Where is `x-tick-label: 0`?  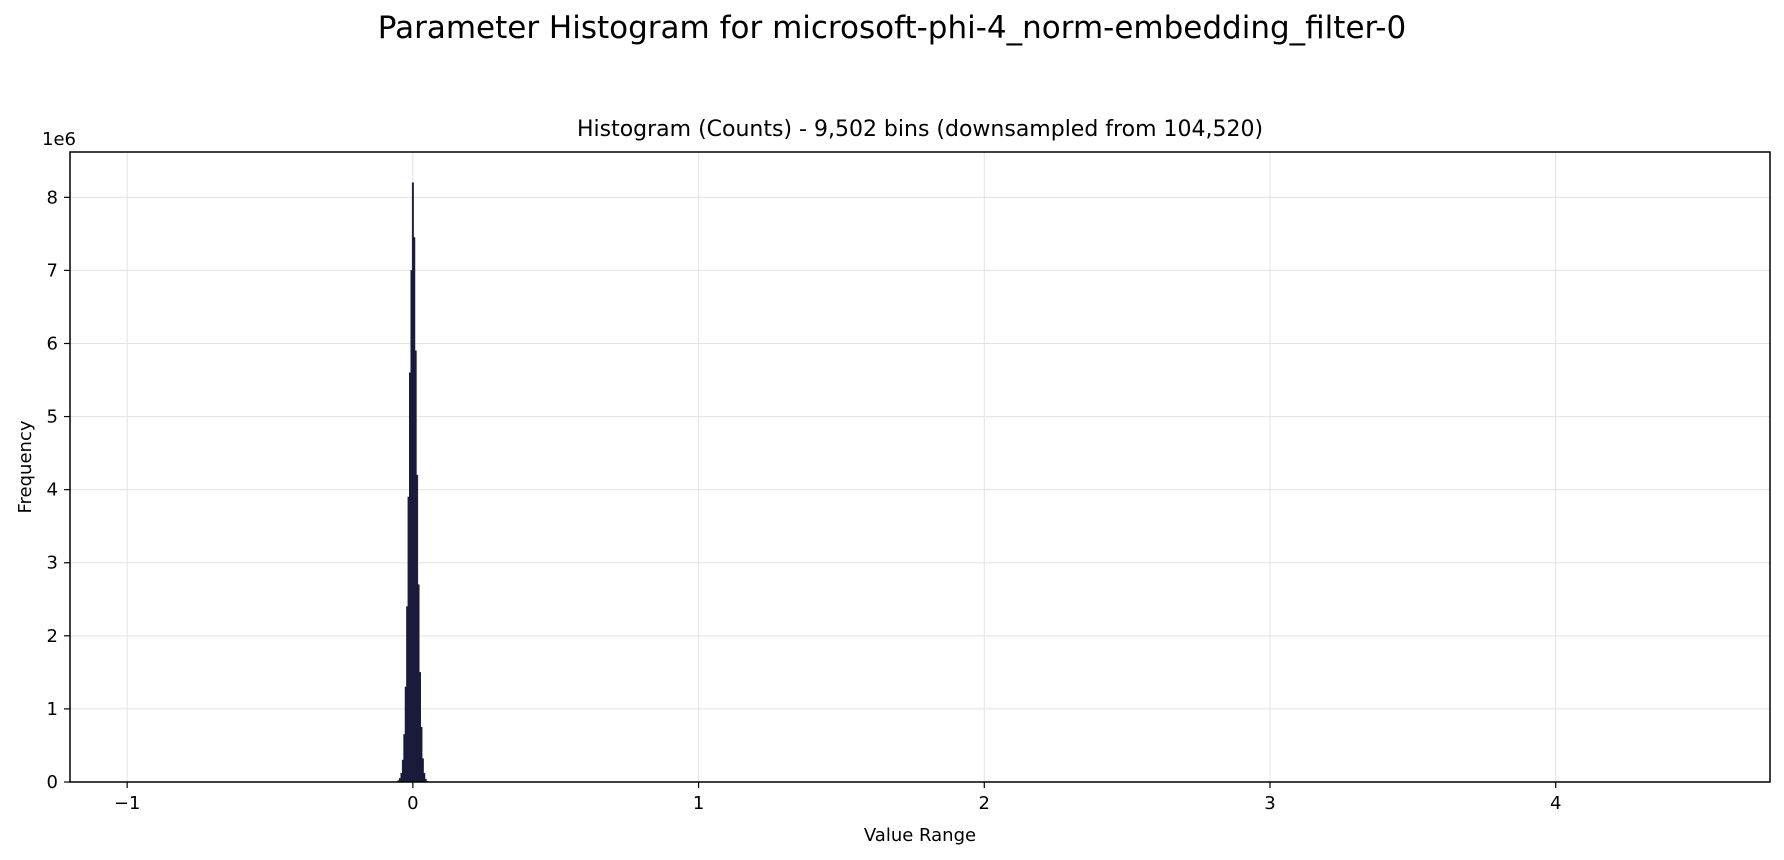 x-tick-label: 0 is located at coordinates (412, 803).